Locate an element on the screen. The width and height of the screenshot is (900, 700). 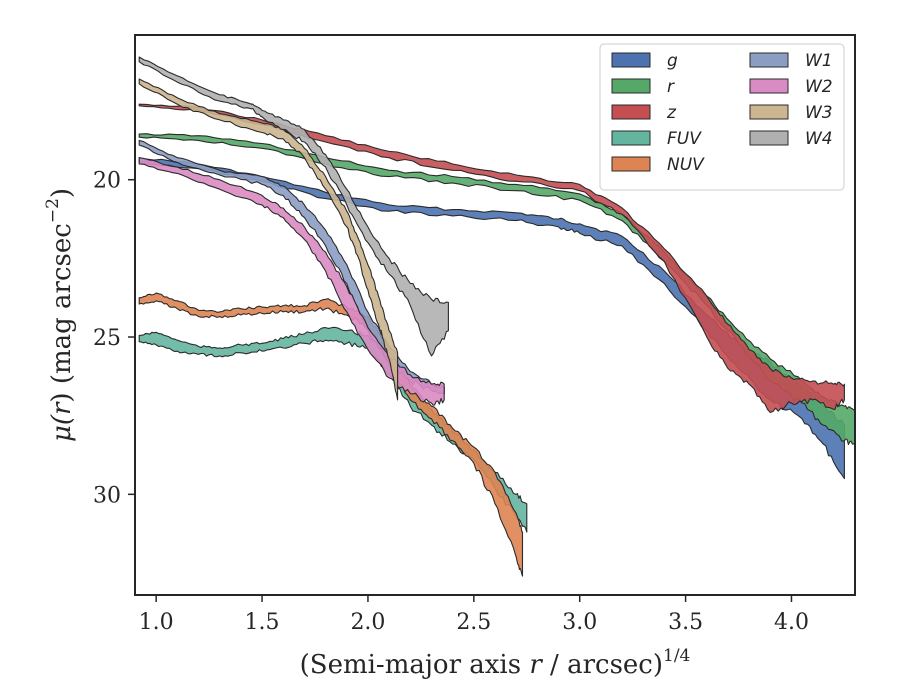
x-tick-label: 3.5 is located at coordinates (685, 622).